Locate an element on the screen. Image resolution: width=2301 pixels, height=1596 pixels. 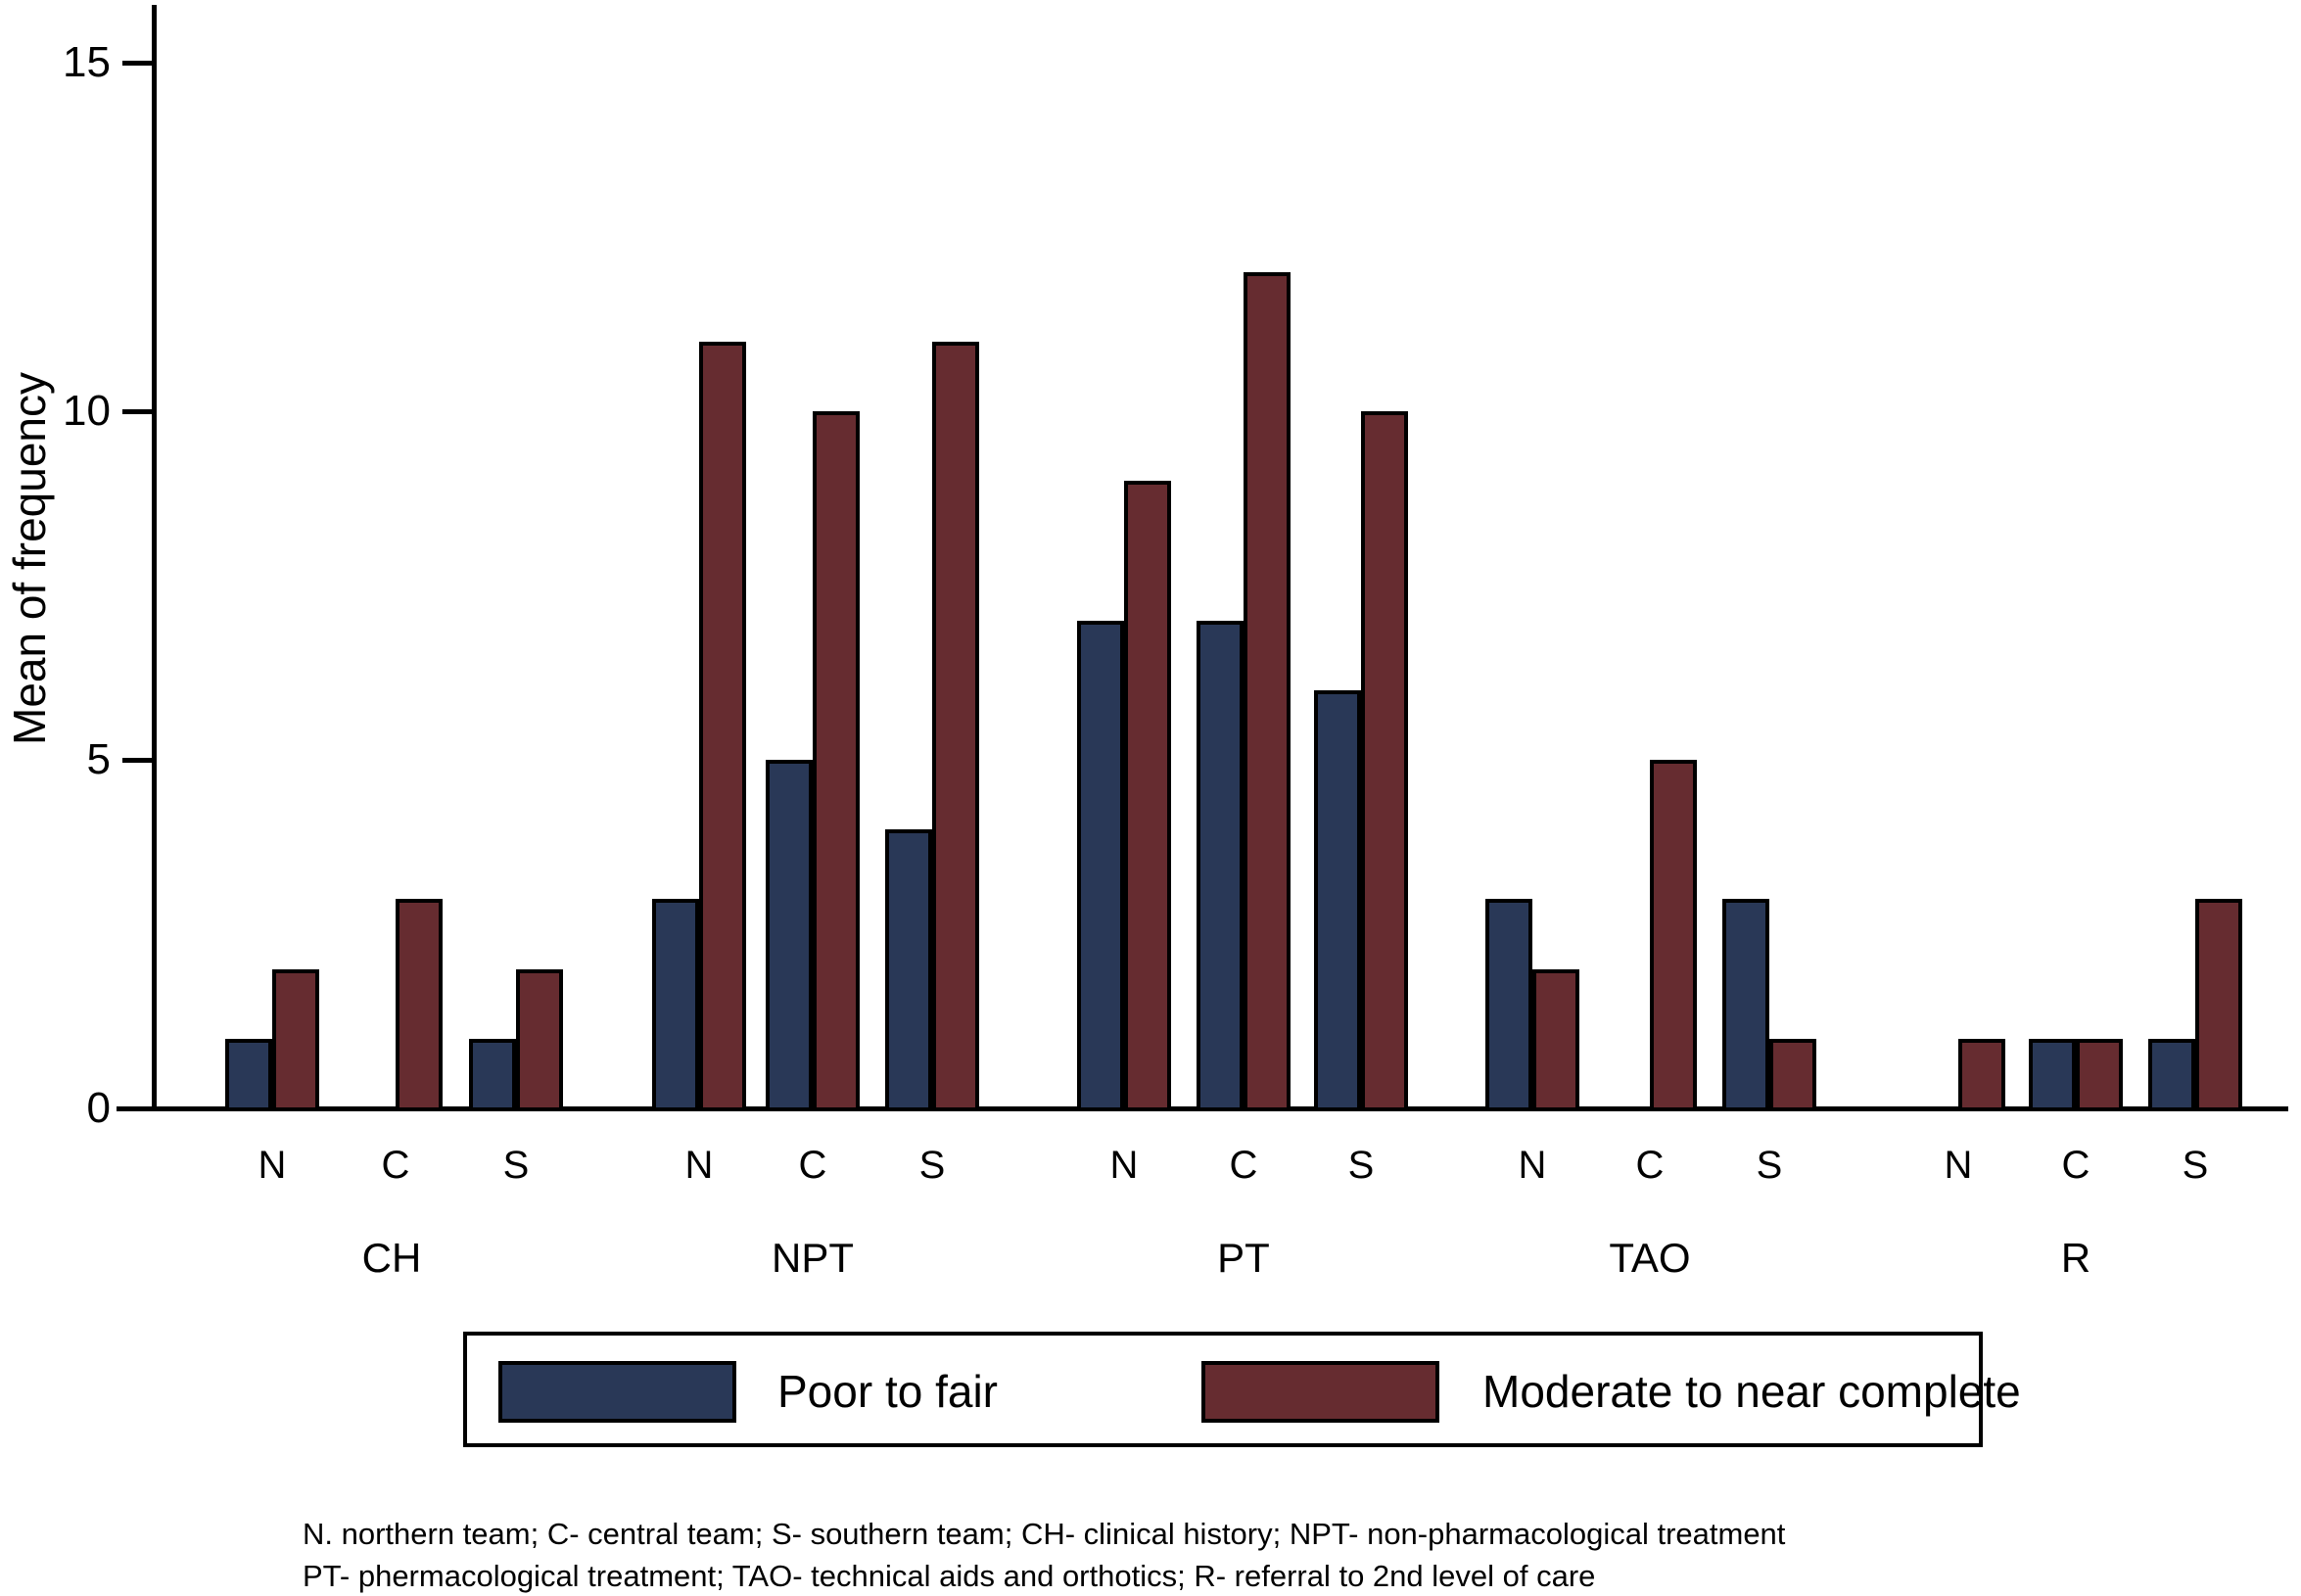
x-label-pt-s: S is located at coordinates (1361, 1165).